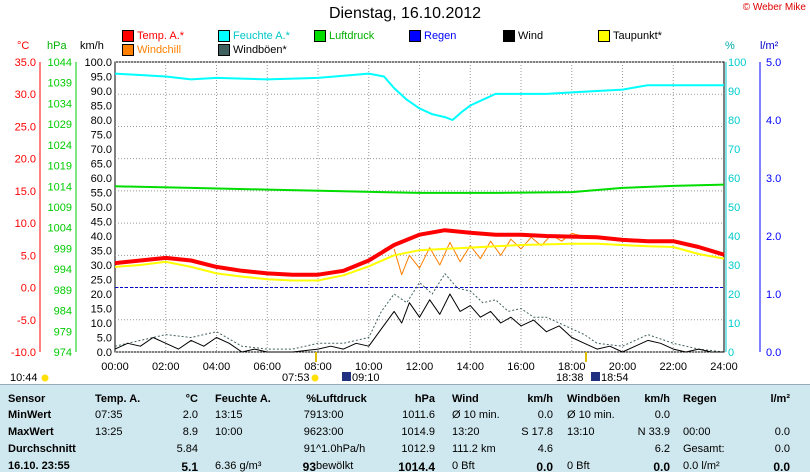 This screenshot has width=810, height=474. I want to click on wind-tick-label: 65.0, so click(101, 165).